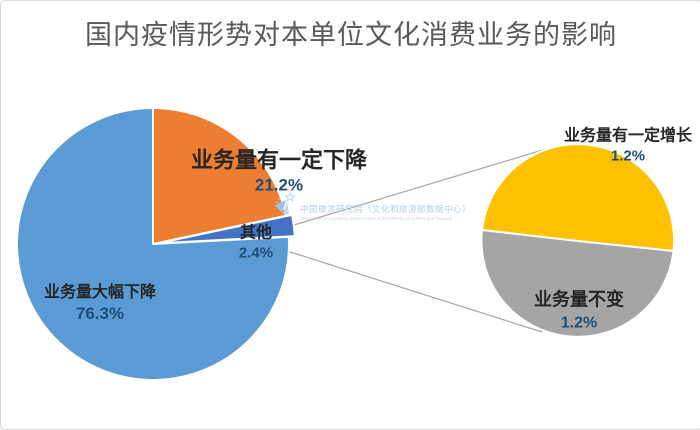 This screenshot has width=700, height=430. What do you see at coordinates (628, 136) in the screenshot?
I see `label-some-increase-text: 业务量有一定增长` at bounding box center [628, 136].